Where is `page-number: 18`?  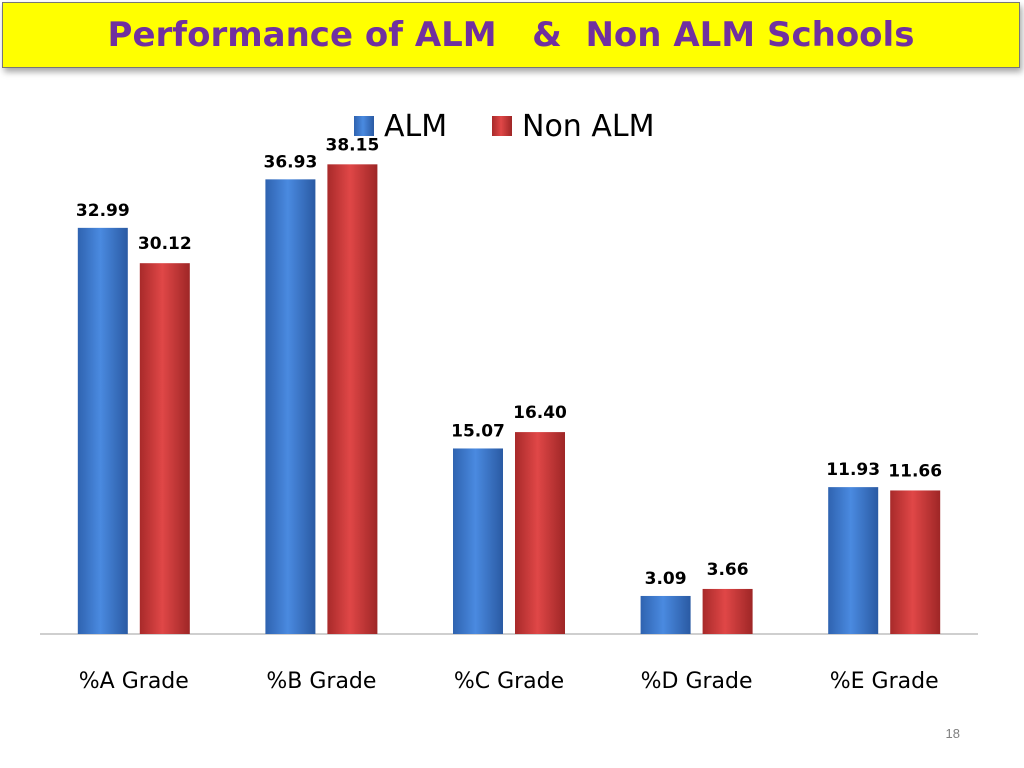 page-number: 18 is located at coordinates (952, 733).